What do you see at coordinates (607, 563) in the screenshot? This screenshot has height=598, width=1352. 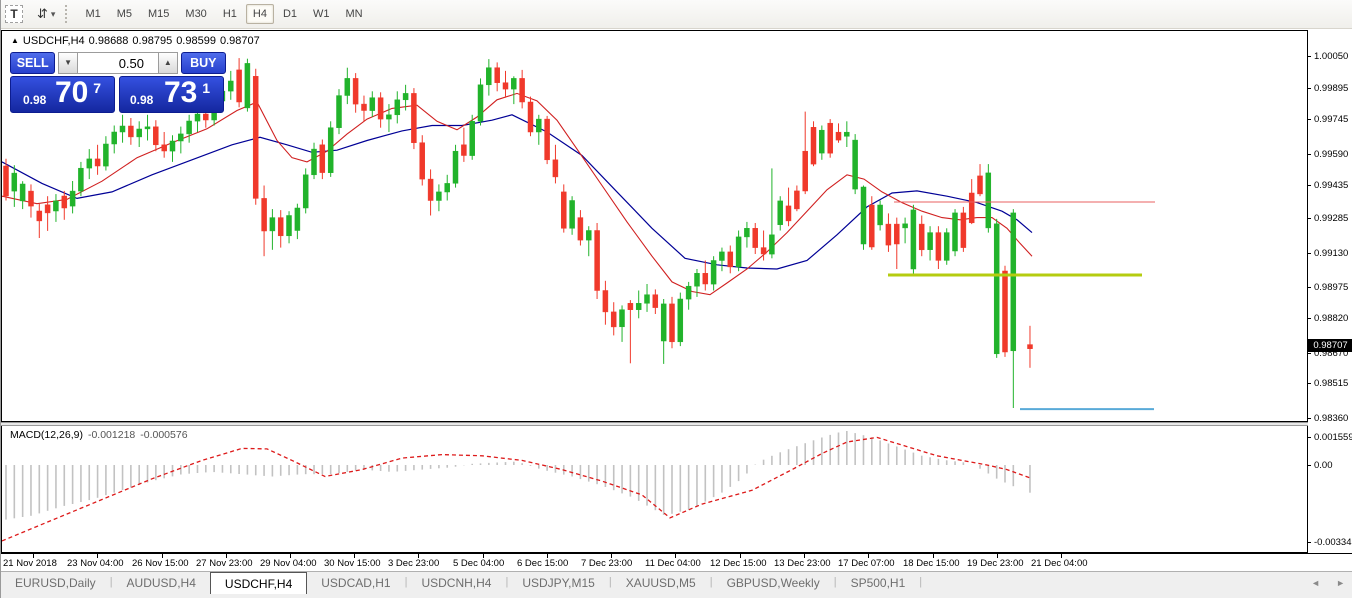 I see `date-label: 7 Dec 23:00` at bounding box center [607, 563].